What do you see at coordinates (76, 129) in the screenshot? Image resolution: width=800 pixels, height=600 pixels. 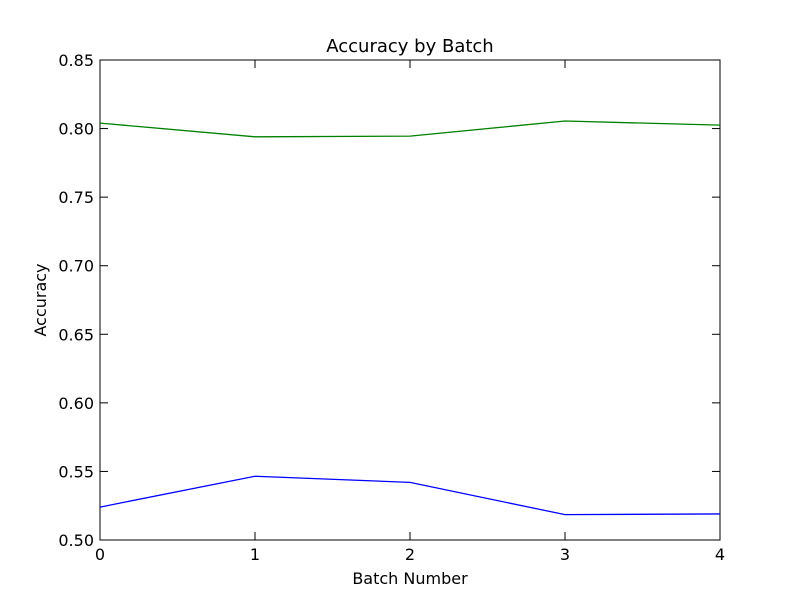 I see `y-tick-label: 0.80` at bounding box center [76, 129].